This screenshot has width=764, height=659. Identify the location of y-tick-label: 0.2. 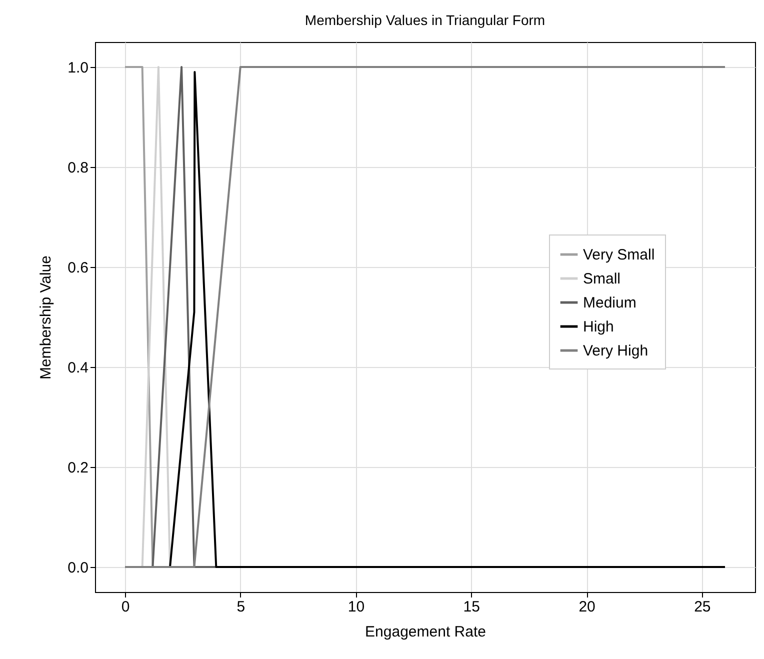
(78, 468).